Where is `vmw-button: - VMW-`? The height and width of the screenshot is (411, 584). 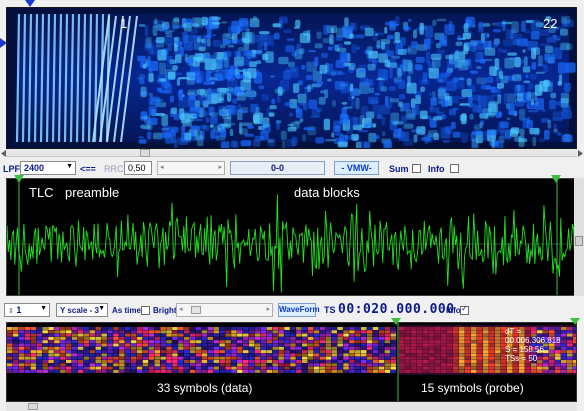
vmw-button: - VMW- is located at coordinates (356, 168).